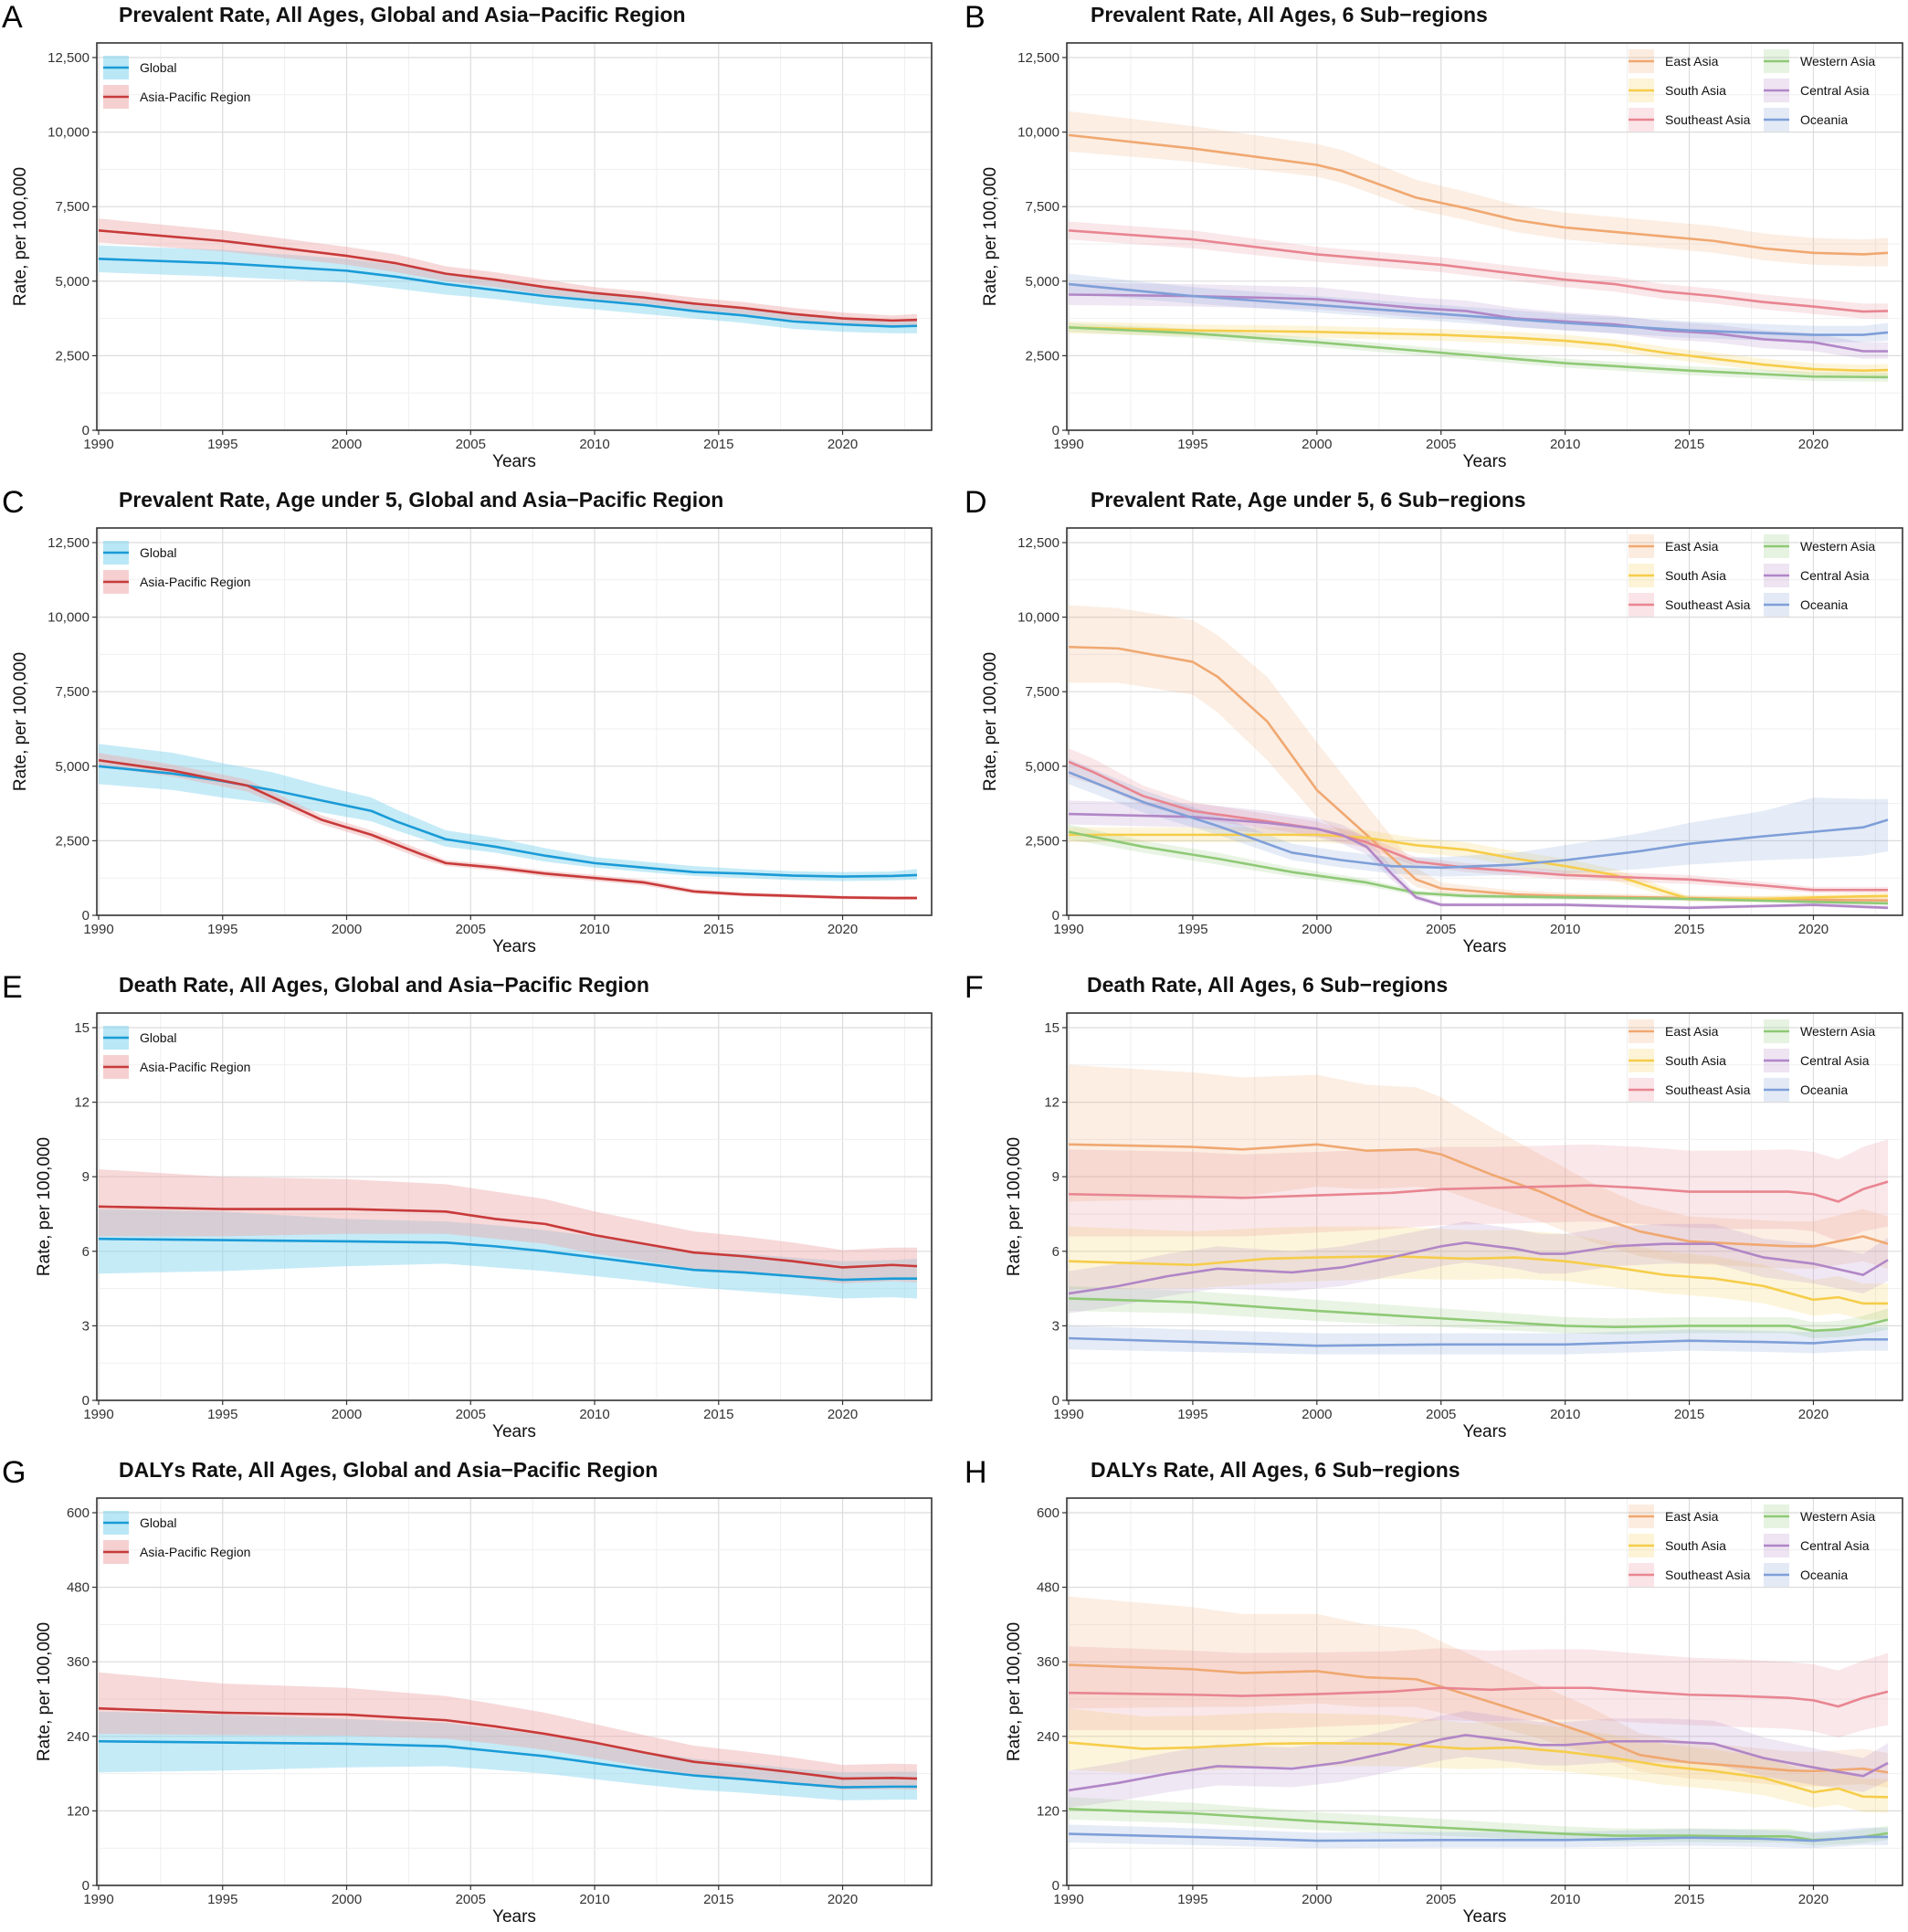 The width and height of the screenshot is (1908, 1932). I want to click on chart-title: DALYs Rate, All Ages, 6 Sub−regions, so click(1275, 1470).